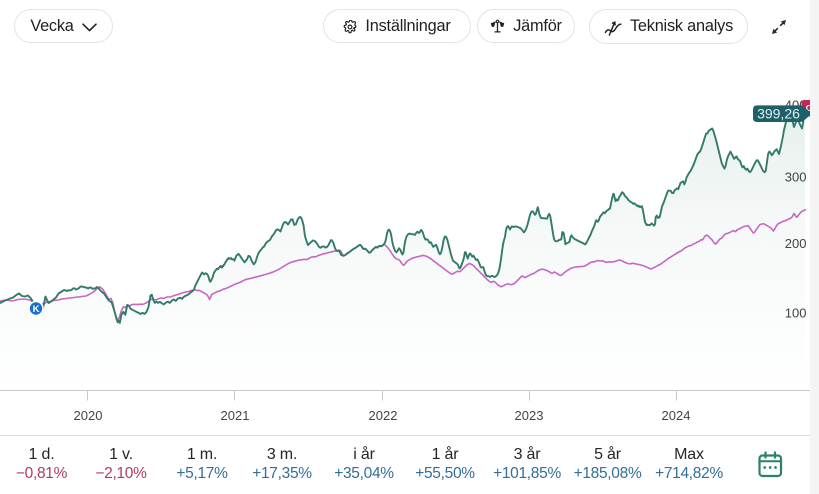 This screenshot has width=819, height=494. Describe the element at coordinates (88, 415) in the screenshot. I see `svg-text: 2020` at that location.